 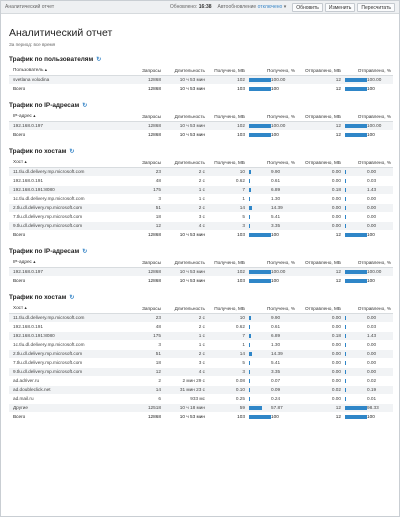 I want to click on auto-refresh-state: отключено, so click(x=270, y=7).